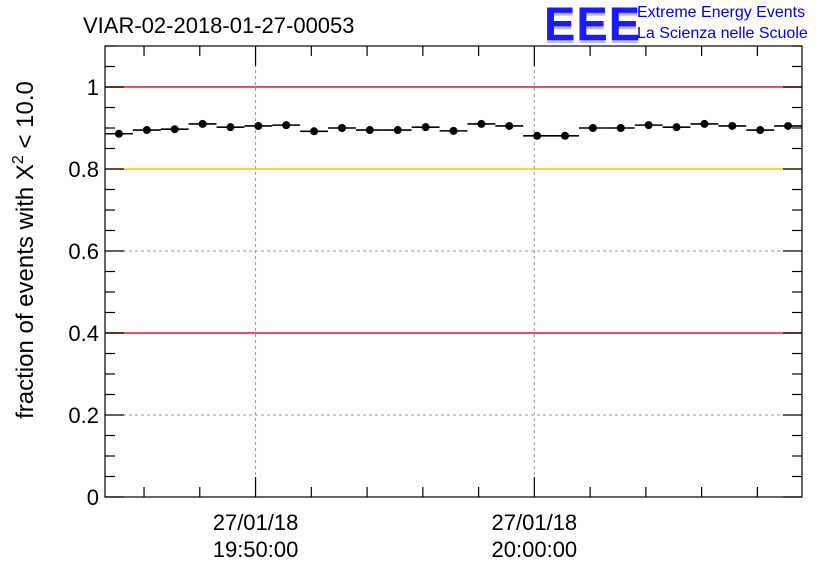 Image resolution: width=836 pixels, height=572 pixels. Describe the element at coordinates (25, 118) in the screenshot. I see `y-axis-label-tail: < 10.0` at that location.